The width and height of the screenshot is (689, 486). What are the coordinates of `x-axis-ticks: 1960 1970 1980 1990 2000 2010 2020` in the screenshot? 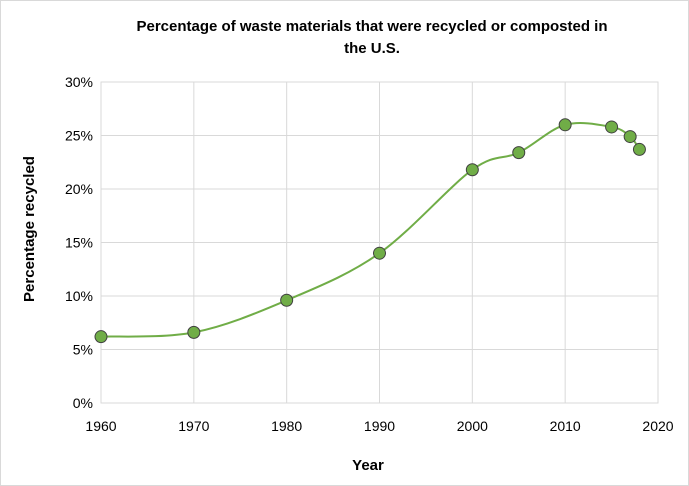 It's located at (379, 426).